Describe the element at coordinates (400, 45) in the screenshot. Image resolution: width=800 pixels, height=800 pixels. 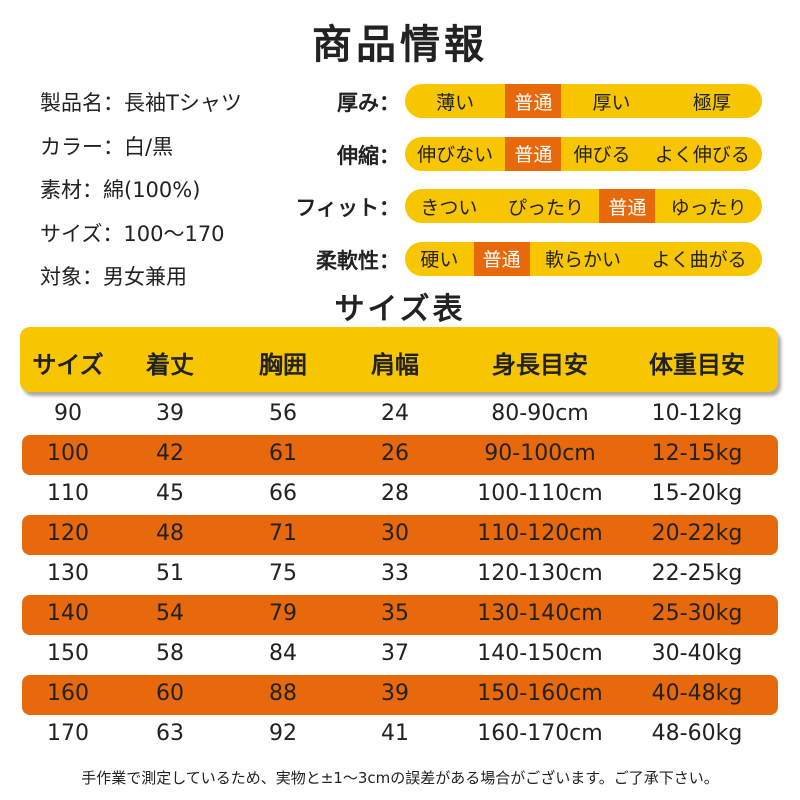
I see `title: 商品情報` at that location.